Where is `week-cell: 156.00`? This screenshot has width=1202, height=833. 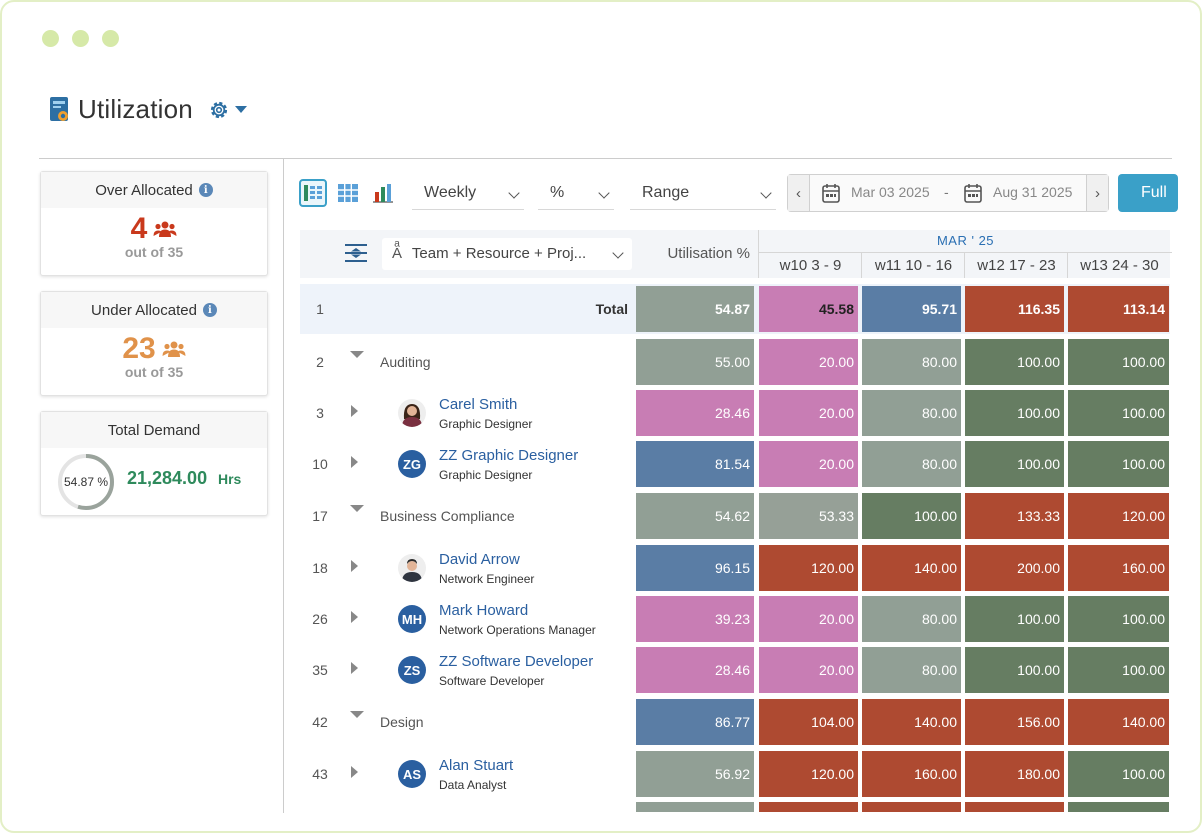
week-cell: 156.00 is located at coordinates (1014, 722).